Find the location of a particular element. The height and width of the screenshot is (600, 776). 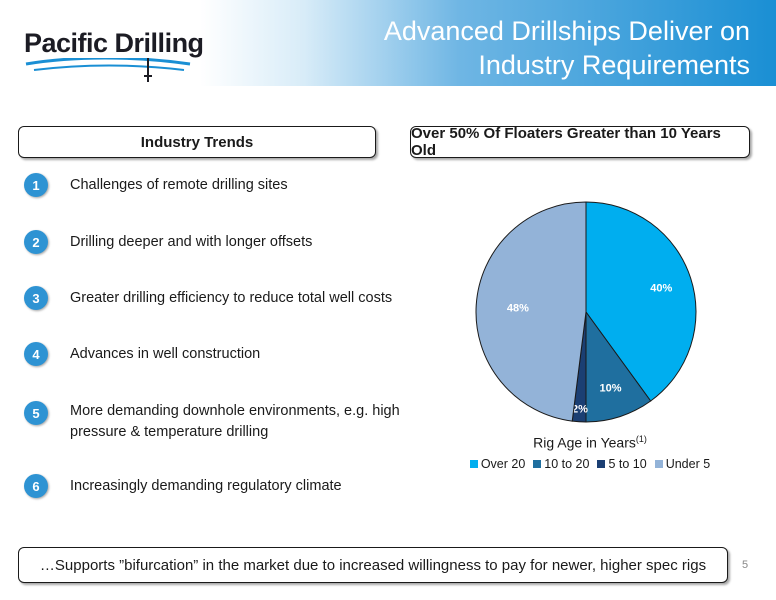

header-band is located at coordinates (488, 43).